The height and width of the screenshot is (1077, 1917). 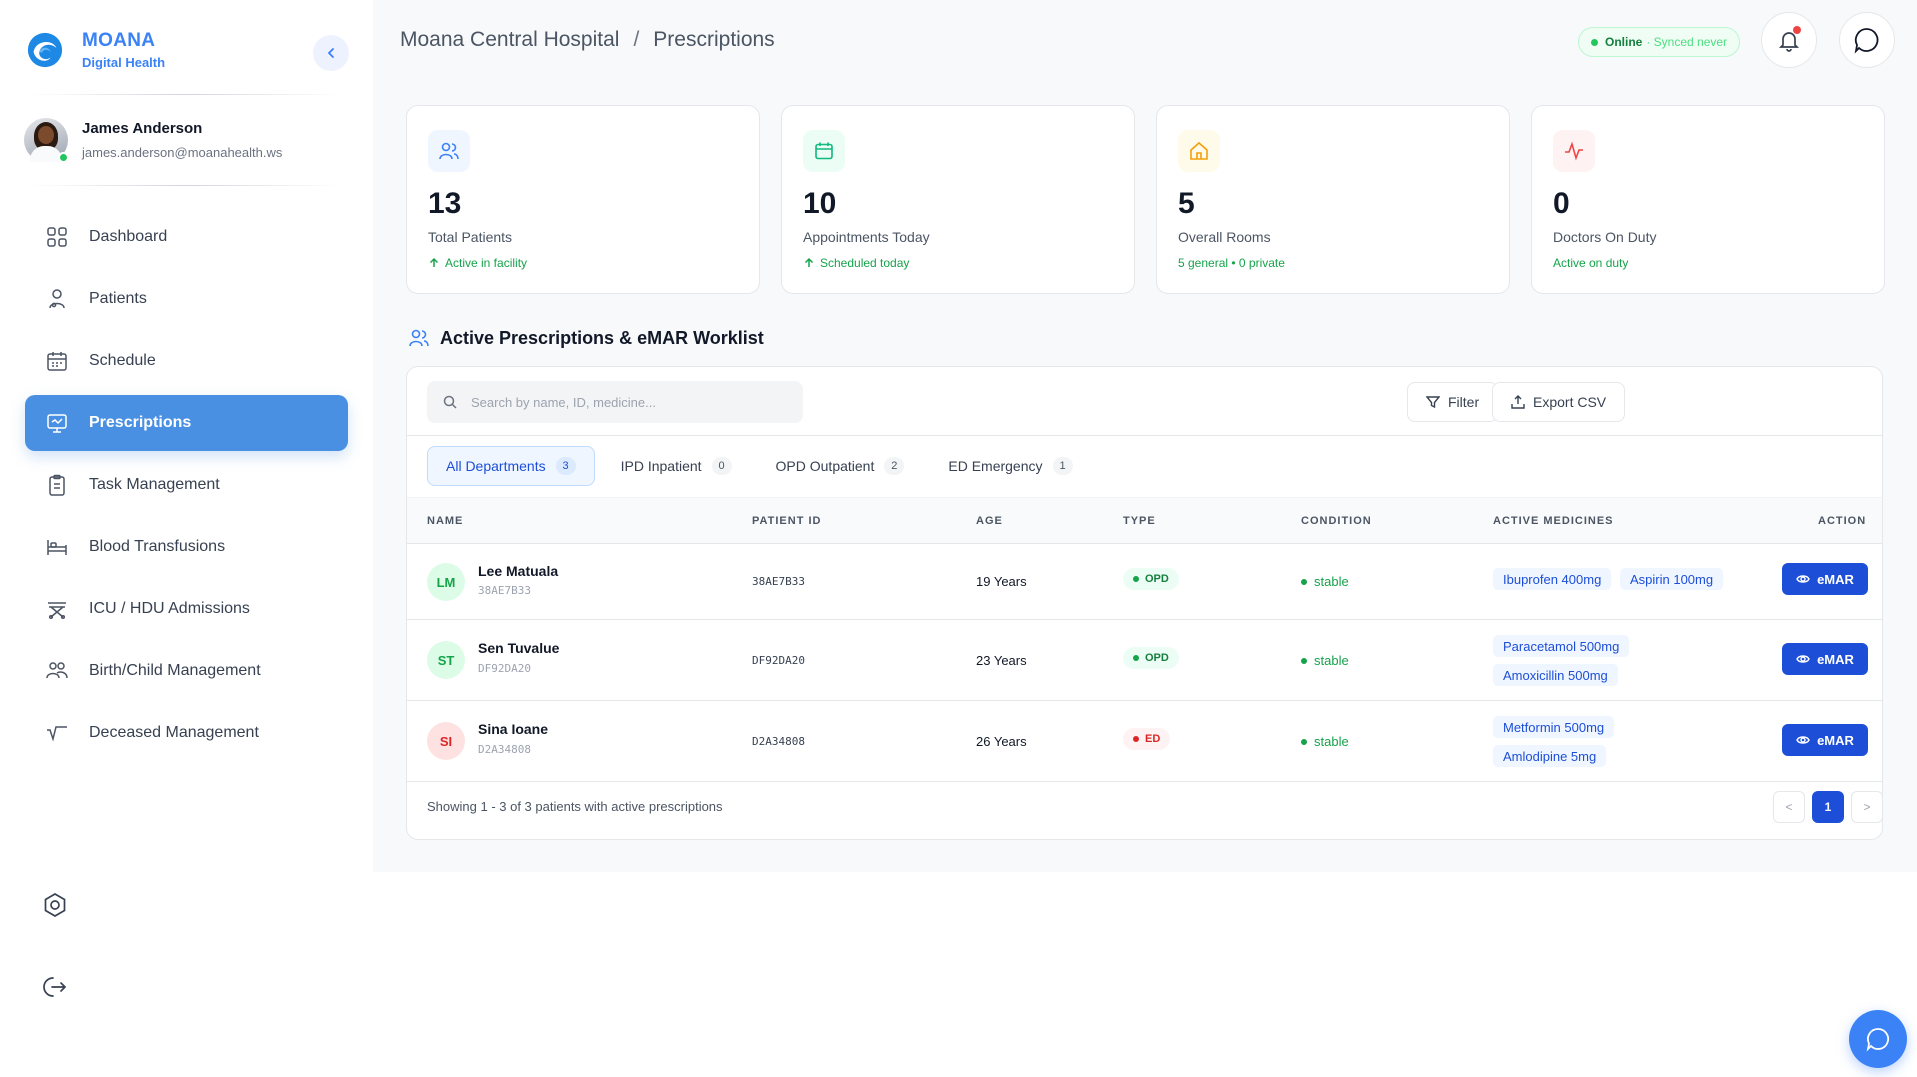 I want to click on tab-all-departments: All Departments 3, so click(x=511, y=466).